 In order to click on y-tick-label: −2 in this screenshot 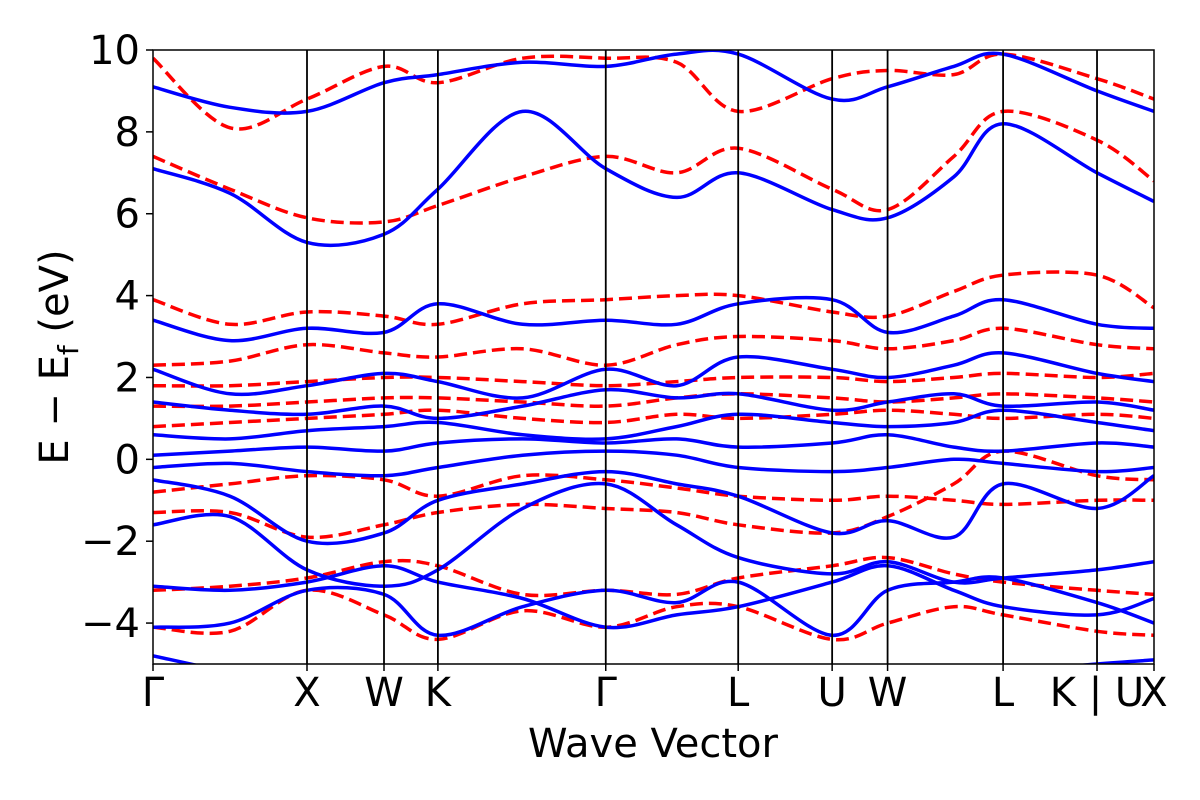, I will do `click(110, 542)`.